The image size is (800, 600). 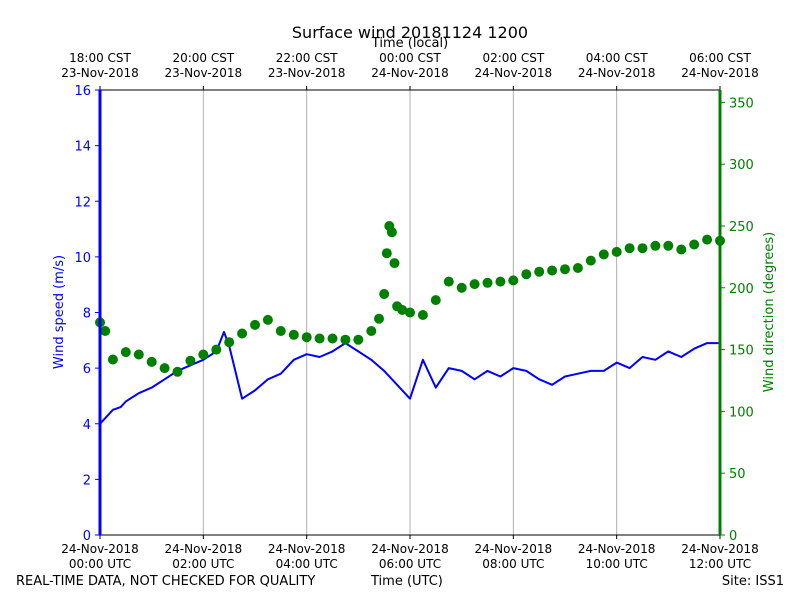 What do you see at coordinates (82, 202) in the screenshot?
I see `left-tick-label: 12` at bounding box center [82, 202].